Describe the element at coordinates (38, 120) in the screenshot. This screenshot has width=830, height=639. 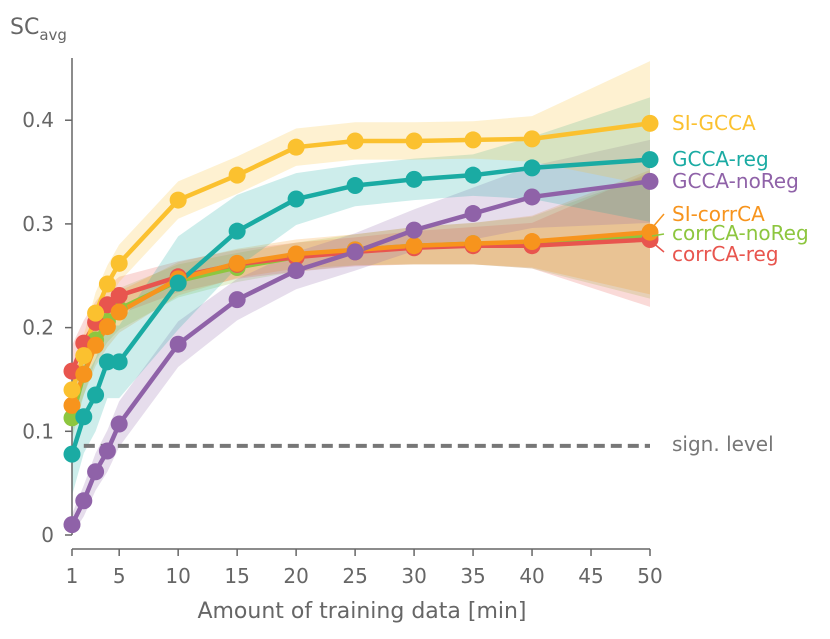
I see `y-tick-label: 0.4` at that location.